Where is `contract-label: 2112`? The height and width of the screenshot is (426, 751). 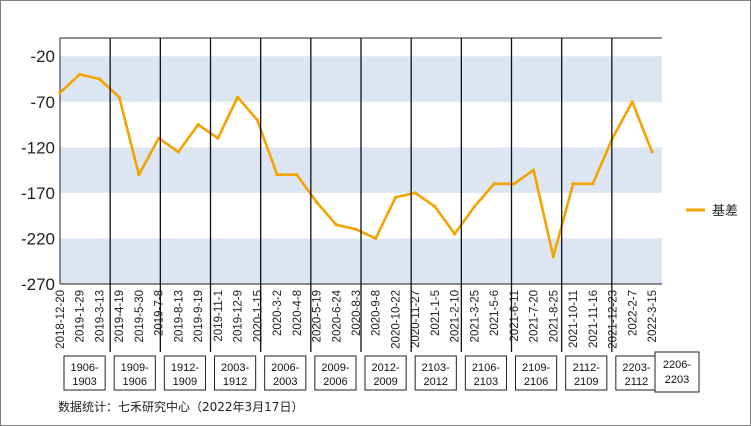 contract-label: 2112 is located at coordinates (637, 382).